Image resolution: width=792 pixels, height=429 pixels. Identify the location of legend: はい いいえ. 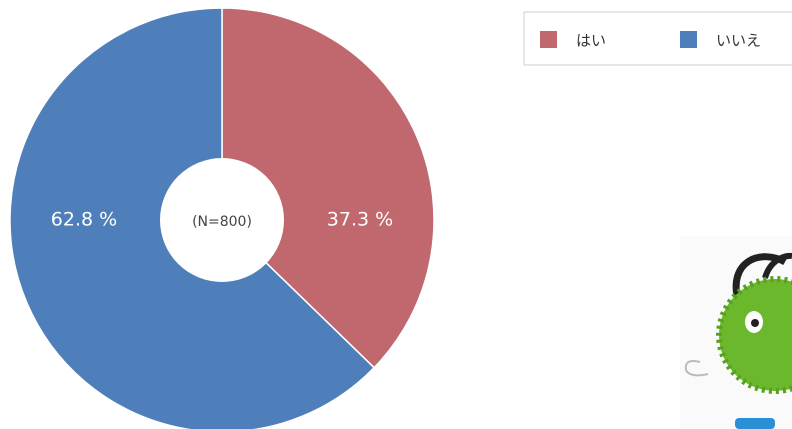
(657, 38).